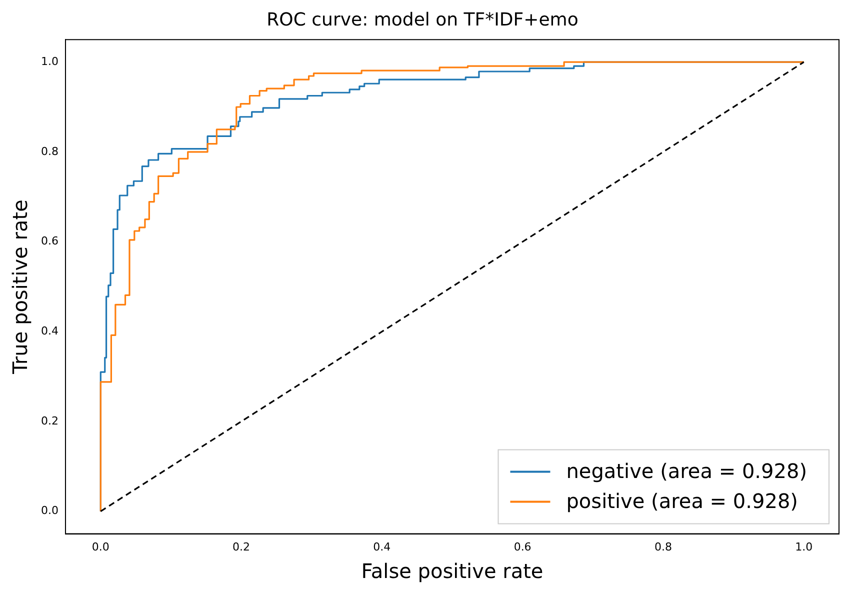 This screenshot has width=847, height=593. I want to click on y-tick-label: 0.2, so click(49, 421).